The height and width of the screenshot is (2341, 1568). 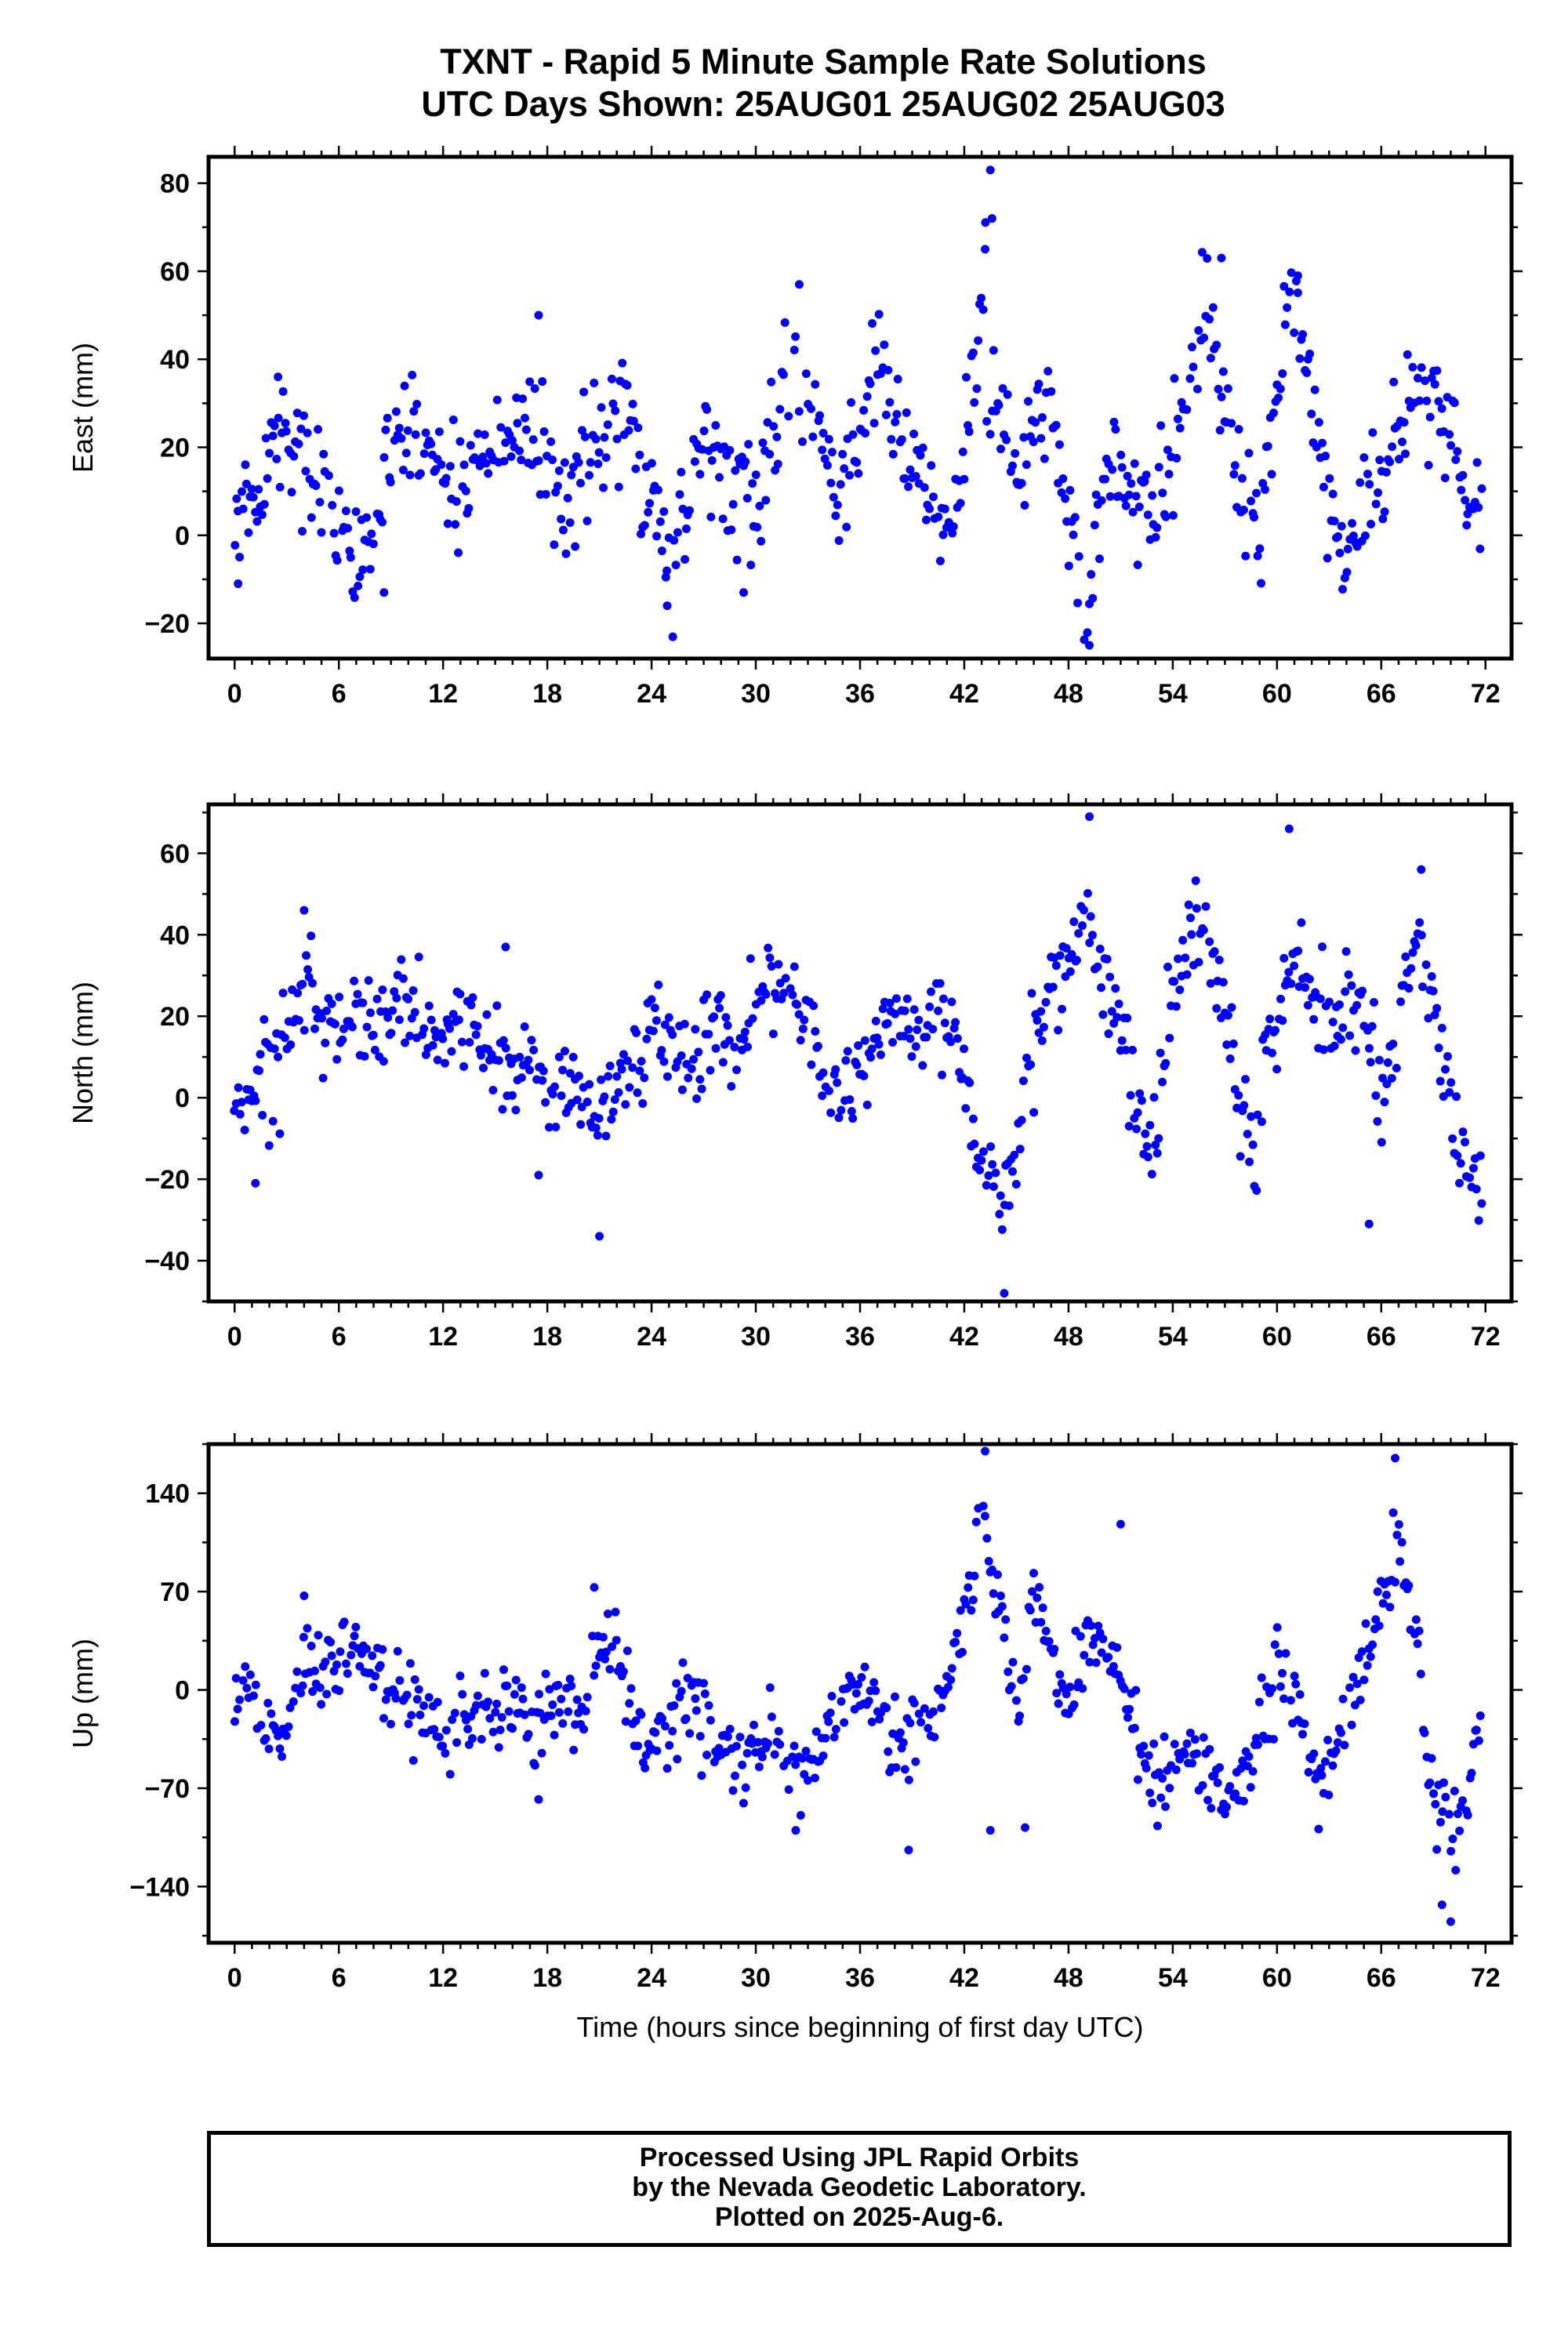 What do you see at coordinates (756, 1978) in the screenshot?
I see `x-tick-label: 30` at bounding box center [756, 1978].